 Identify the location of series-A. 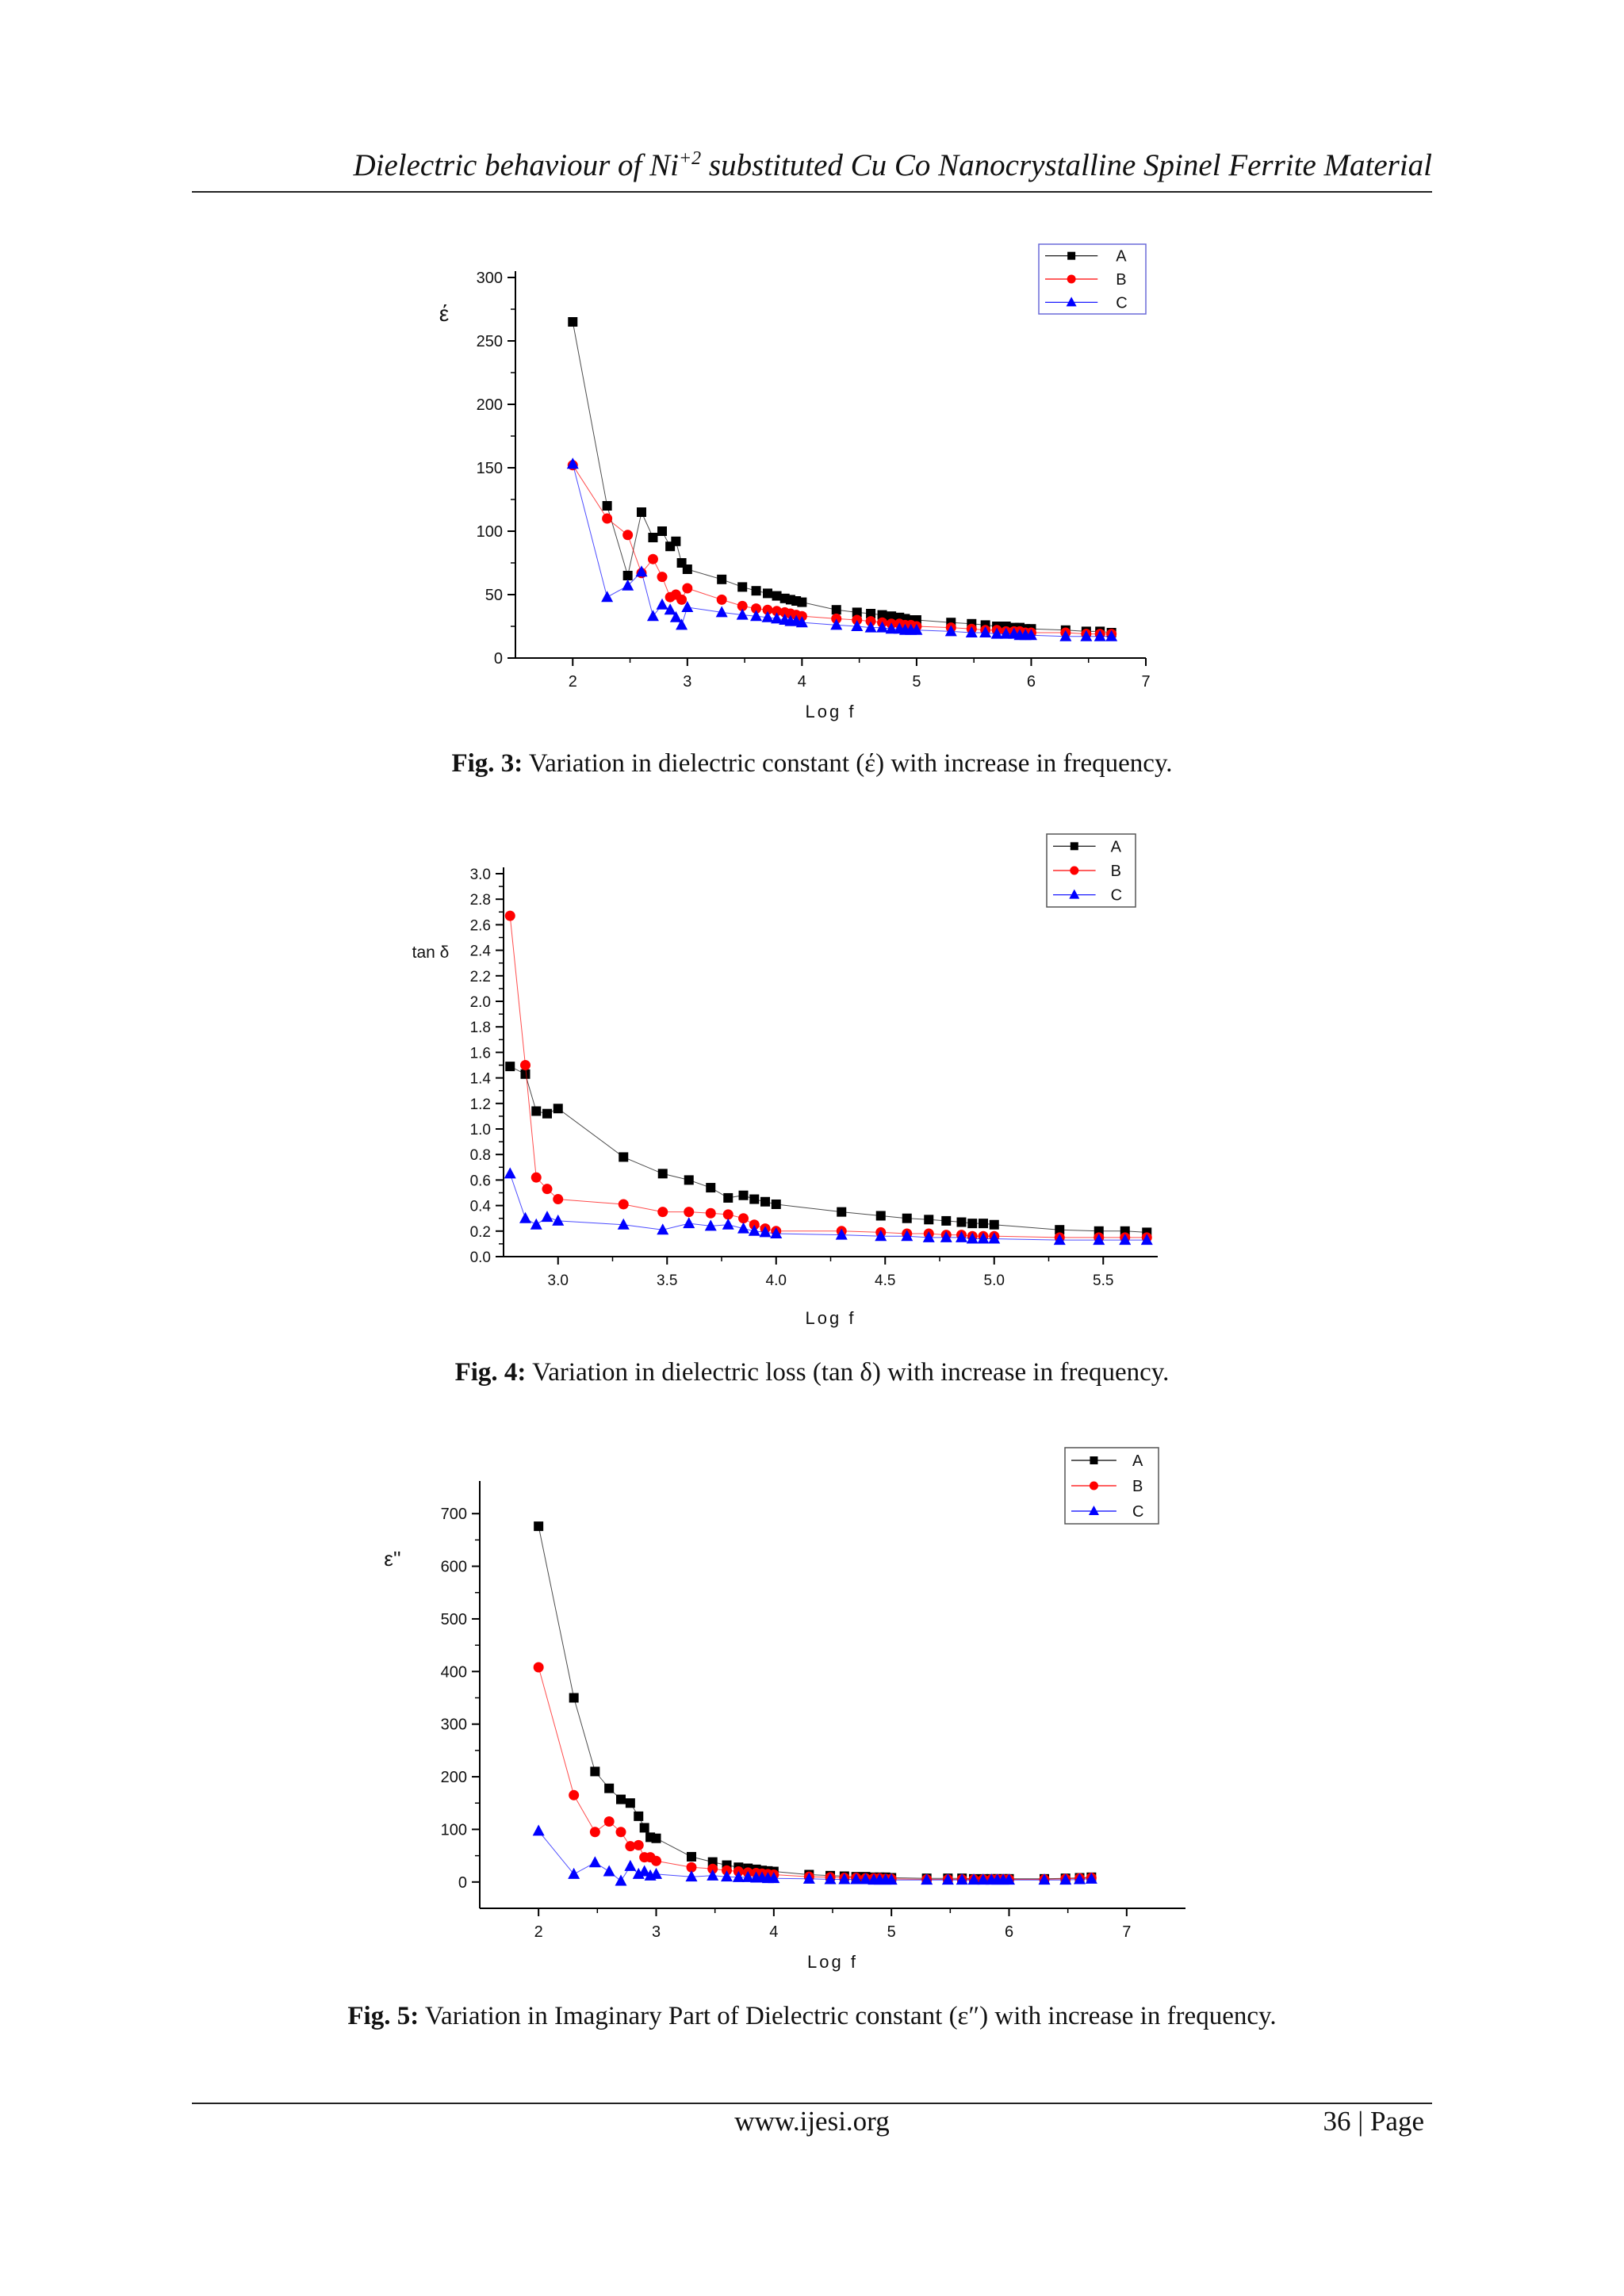
(842, 477).